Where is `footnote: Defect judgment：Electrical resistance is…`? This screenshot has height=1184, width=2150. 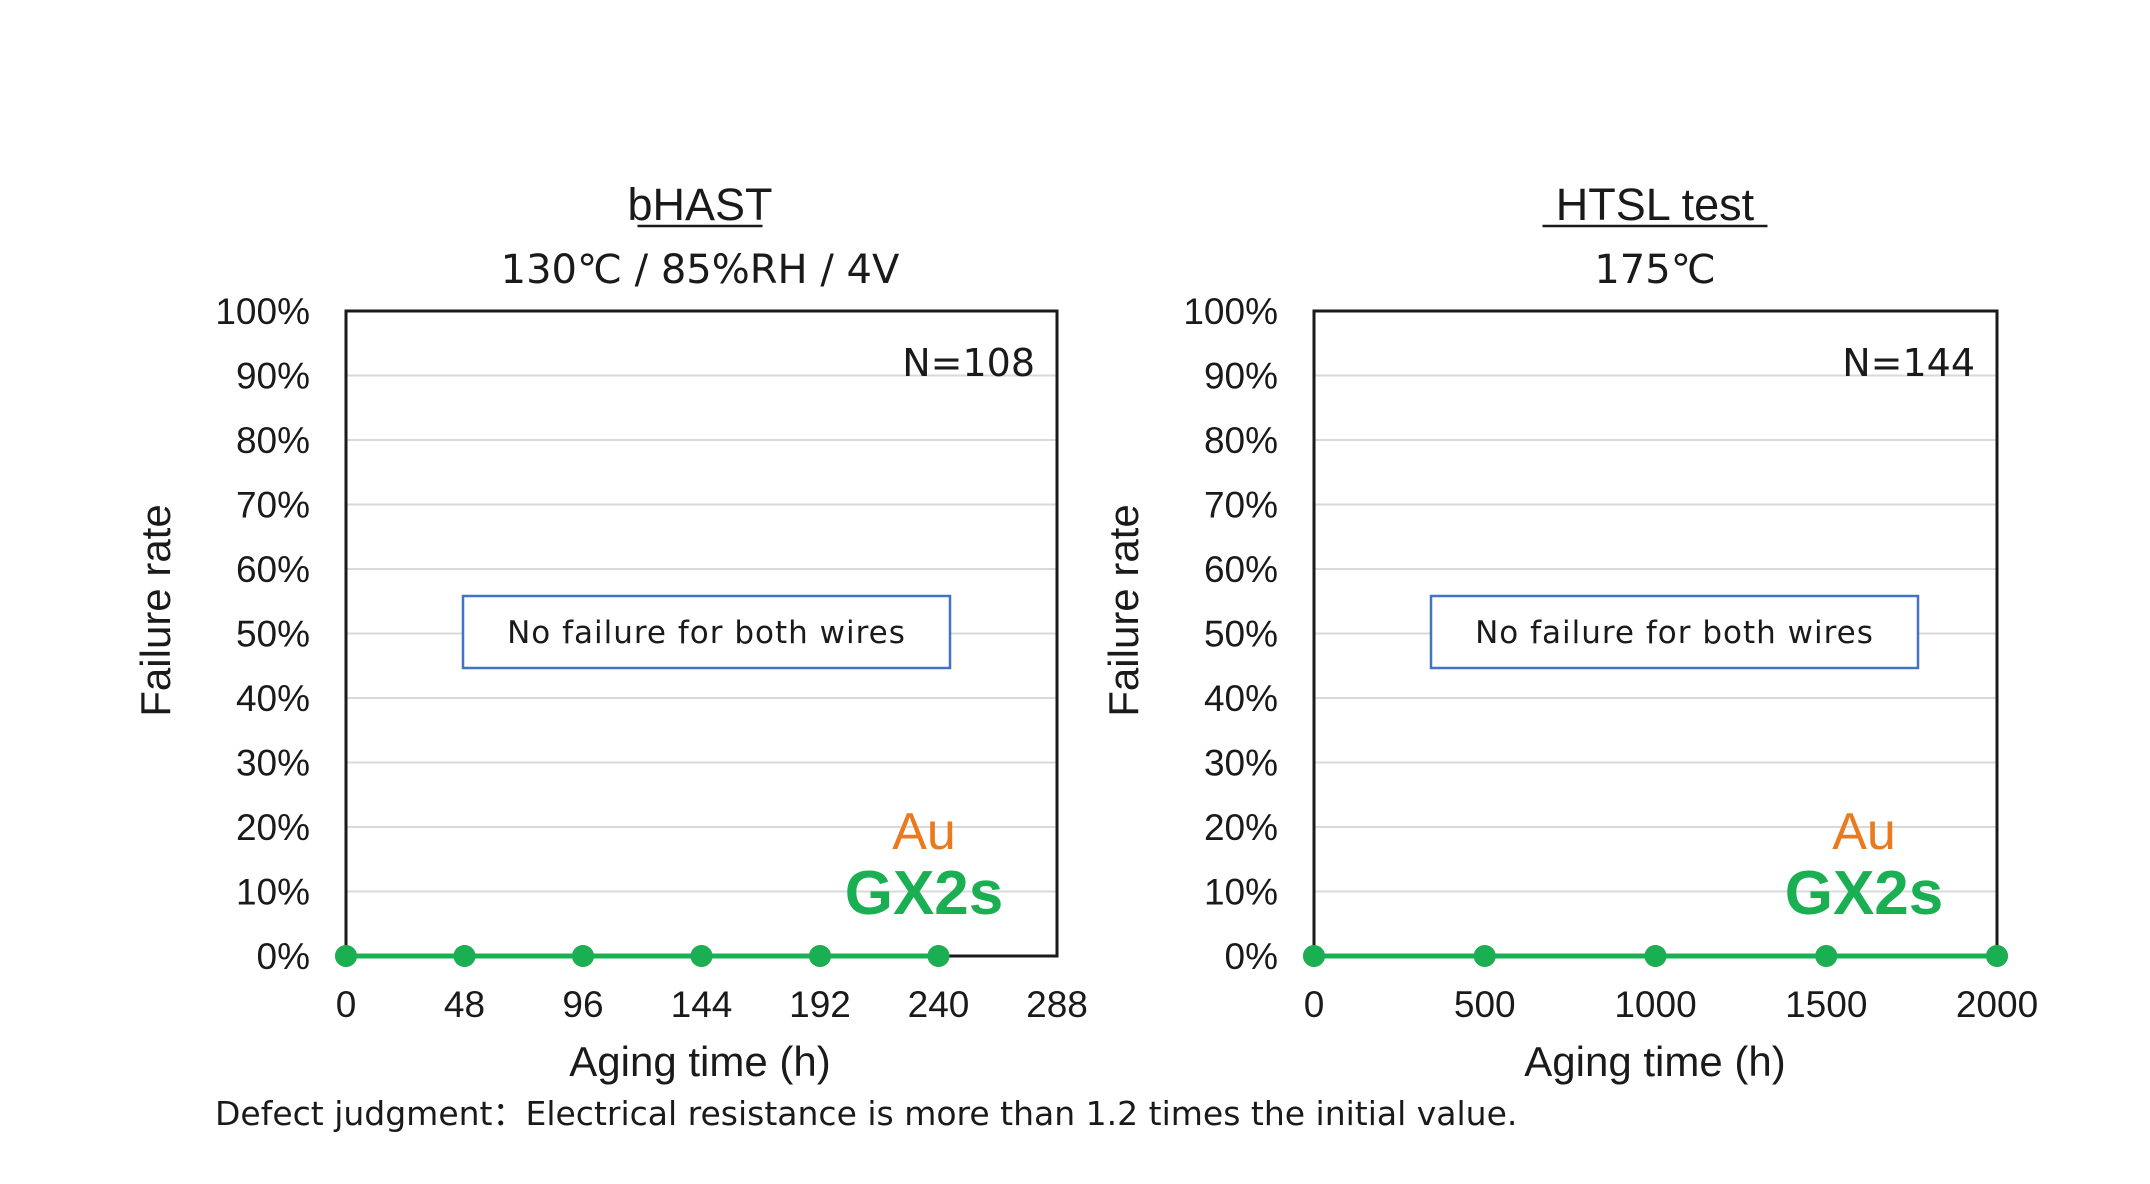 footnote: Defect judgment：Electrical resistance is… is located at coordinates (866, 1113).